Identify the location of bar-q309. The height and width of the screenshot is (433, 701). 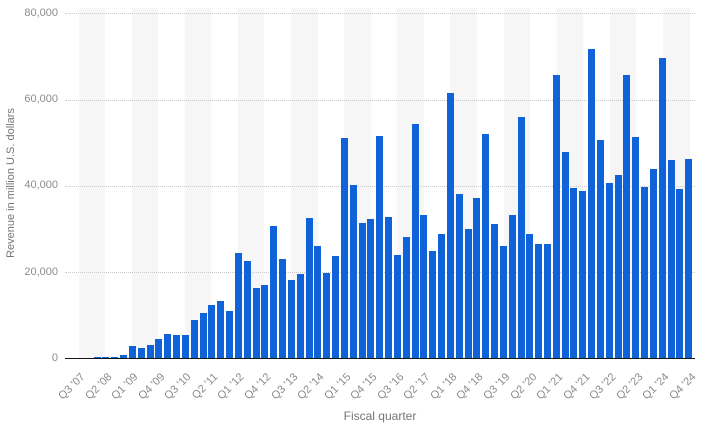
(150, 352).